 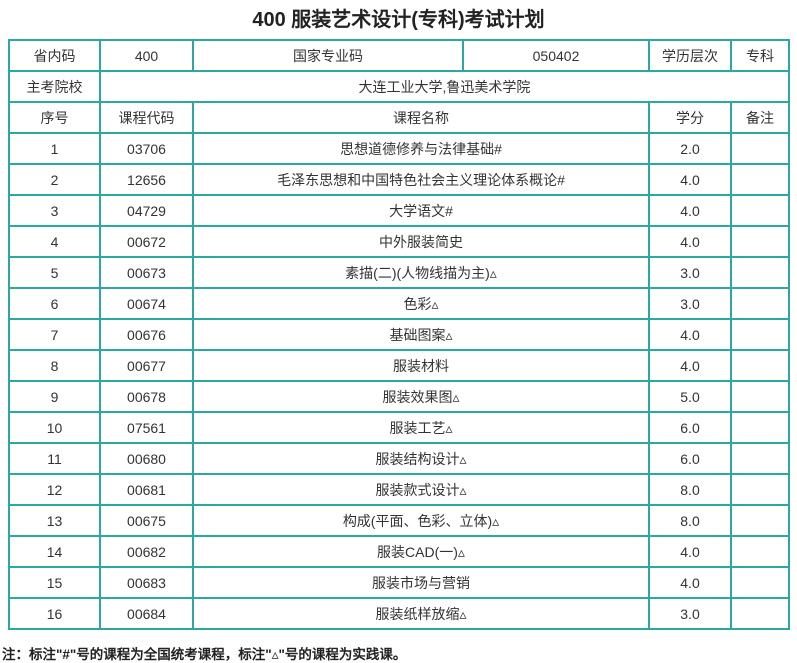 I want to click on course-row: 13 00675 构成(平面、色彩、立体)▵ 8.0, so click(x=399, y=520).